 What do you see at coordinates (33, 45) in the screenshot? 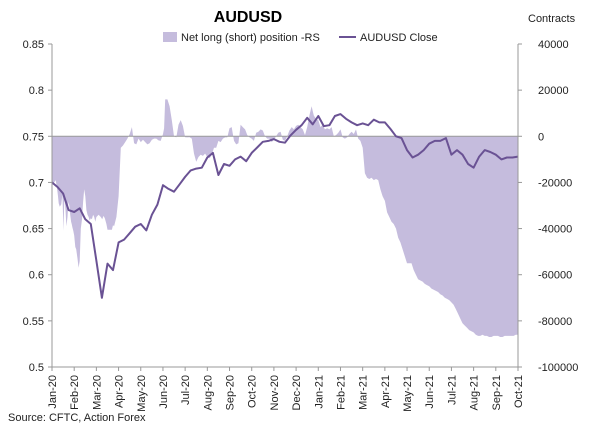
I see `left-tick-label: 0.85` at bounding box center [33, 45].